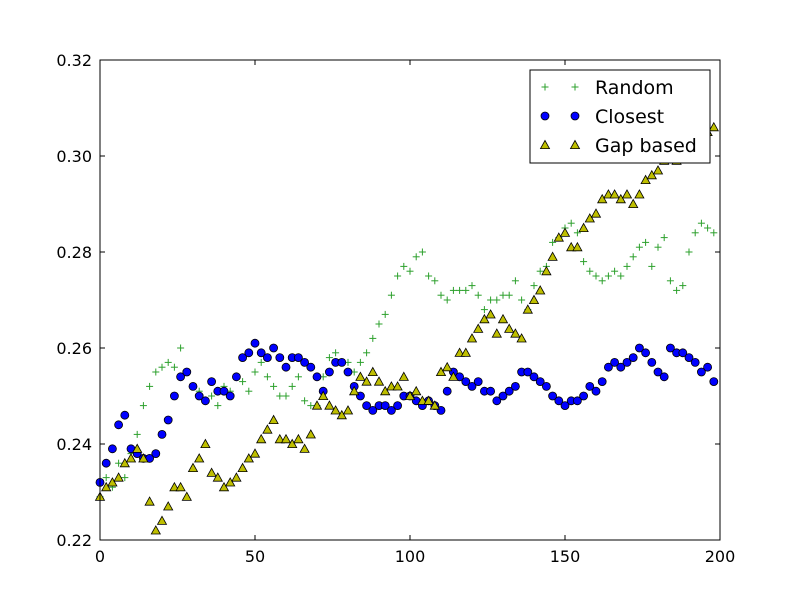  Describe the element at coordinates (620, 116) in the screenshot. I see `legend-box` at that location.